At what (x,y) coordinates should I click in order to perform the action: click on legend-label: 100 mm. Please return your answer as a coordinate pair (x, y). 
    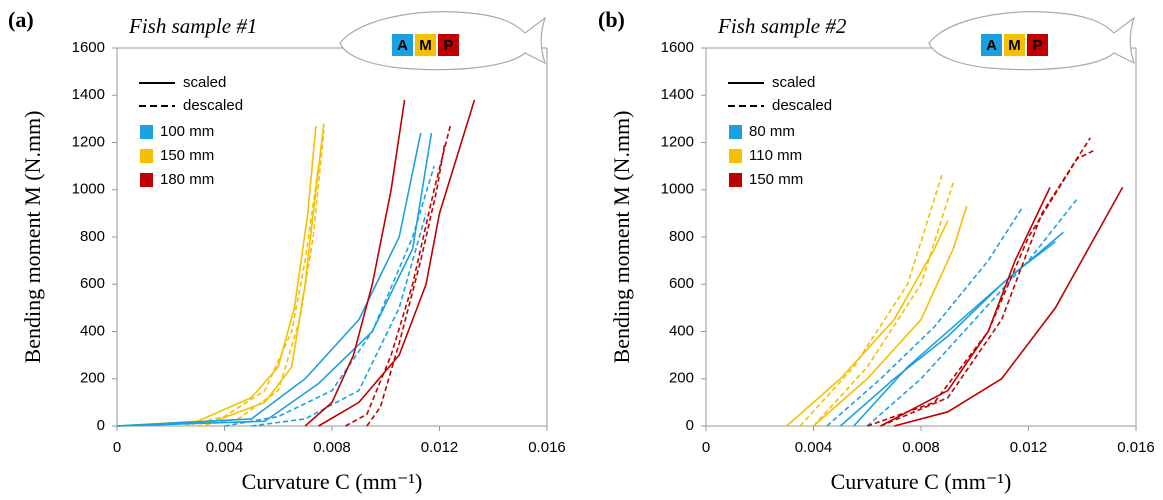
    Looking at the image, I should click on (187, 131).